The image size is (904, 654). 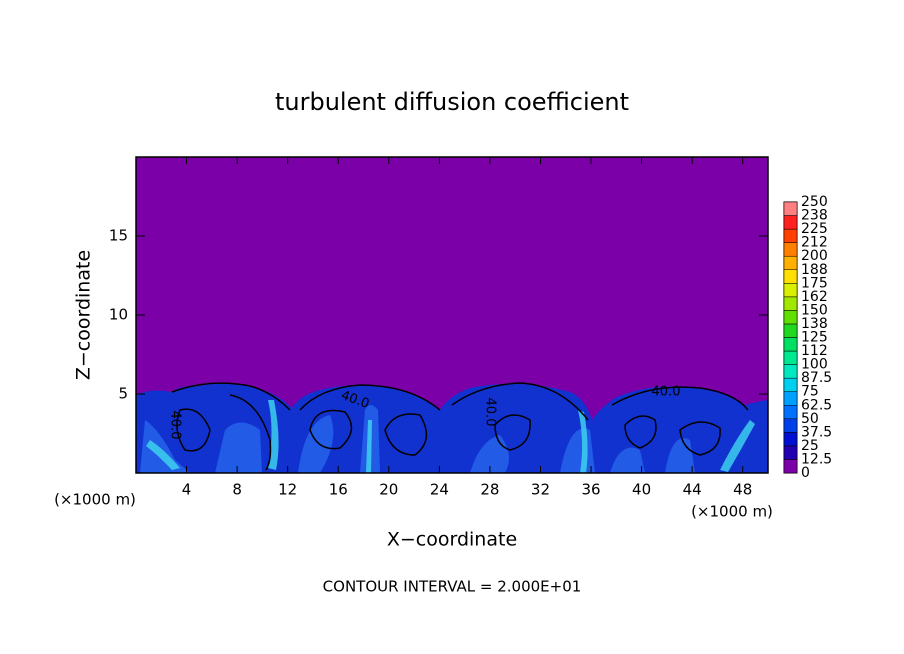 I want to click on x-tick-label: 28, so click(x=489, y=490).